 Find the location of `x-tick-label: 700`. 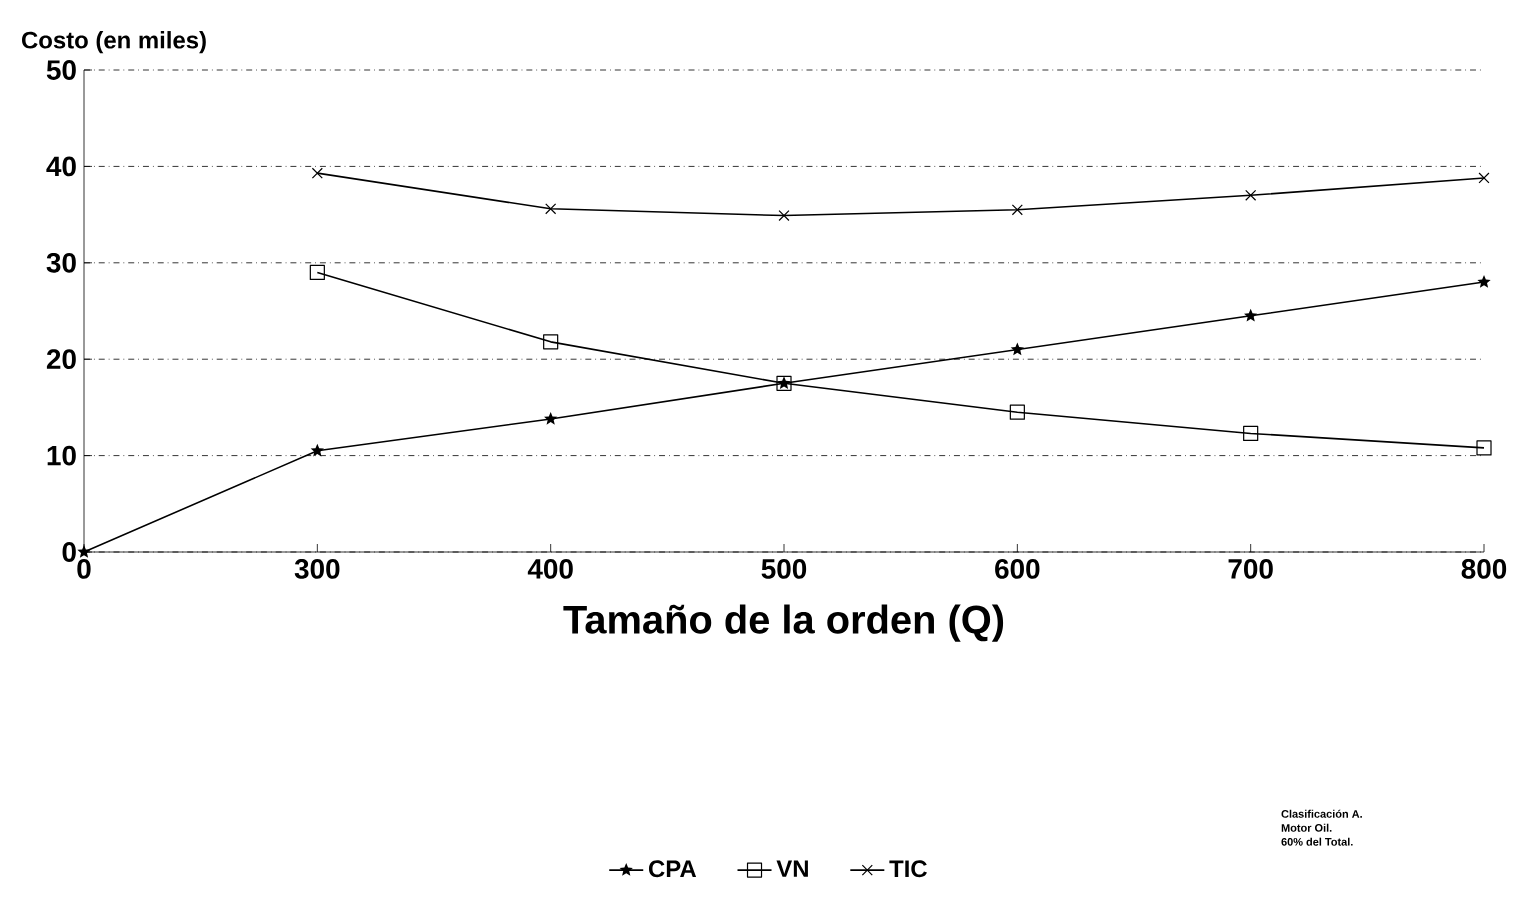

x-tick-label: 700 is located at coordinates (1250, 569).